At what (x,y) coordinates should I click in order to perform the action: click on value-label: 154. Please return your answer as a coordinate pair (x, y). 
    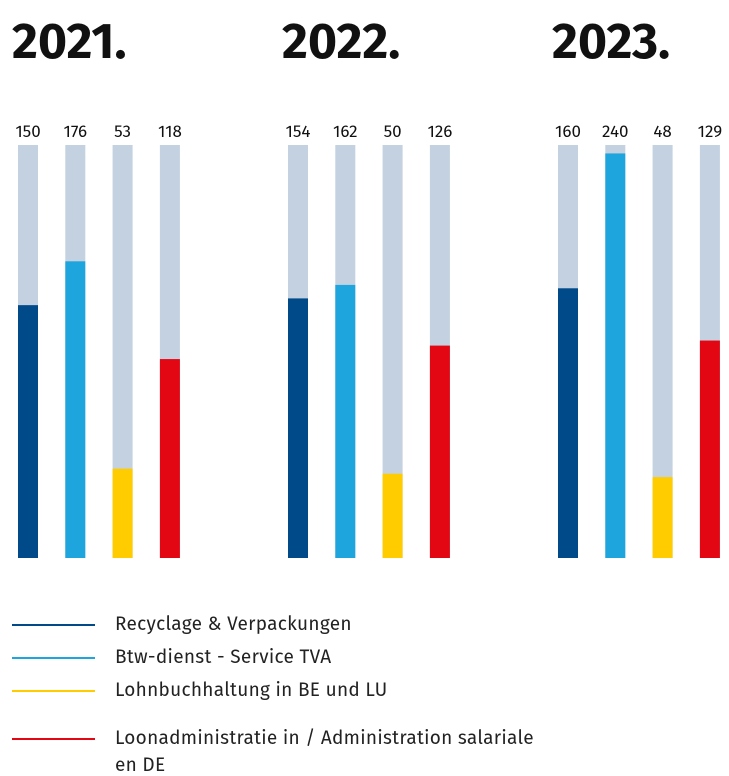
    Looking at the image, I should click on (298, 131).